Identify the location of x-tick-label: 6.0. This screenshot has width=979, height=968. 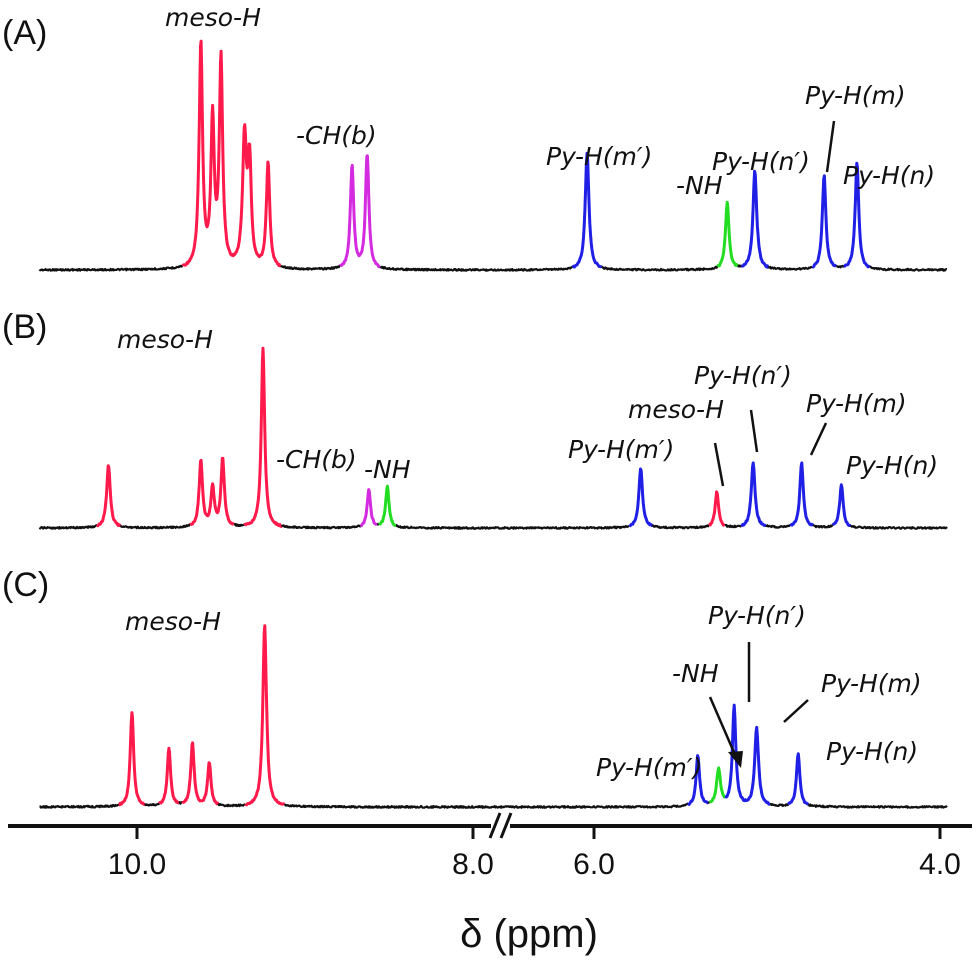
(594, 864).